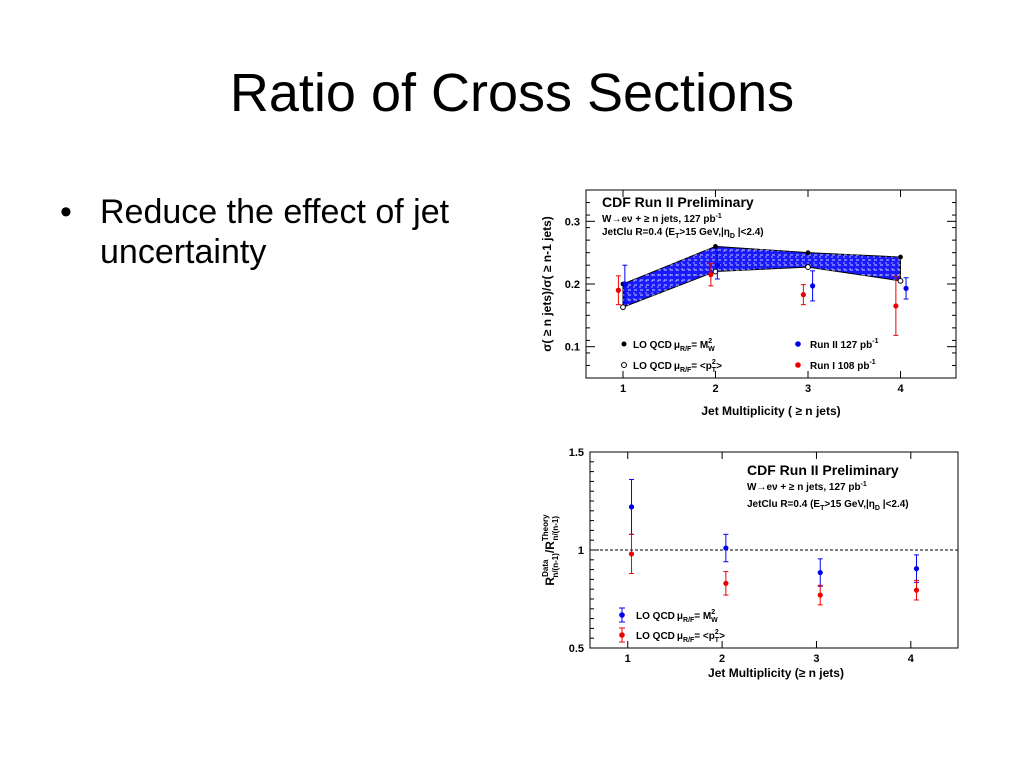 This screenshot has height=768, width=1024. I want to click on bullet-text: Reduce the effect of jet uncertainty, so click(275, 232).